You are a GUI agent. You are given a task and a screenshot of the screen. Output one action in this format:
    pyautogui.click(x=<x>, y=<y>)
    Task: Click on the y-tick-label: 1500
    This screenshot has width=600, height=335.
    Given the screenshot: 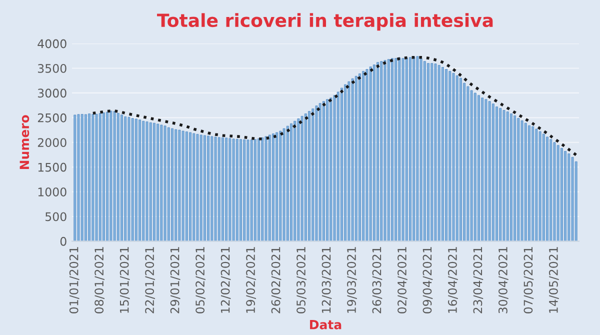 What is the action you would take?
    pyautogui.click(x=52, y=167)
    